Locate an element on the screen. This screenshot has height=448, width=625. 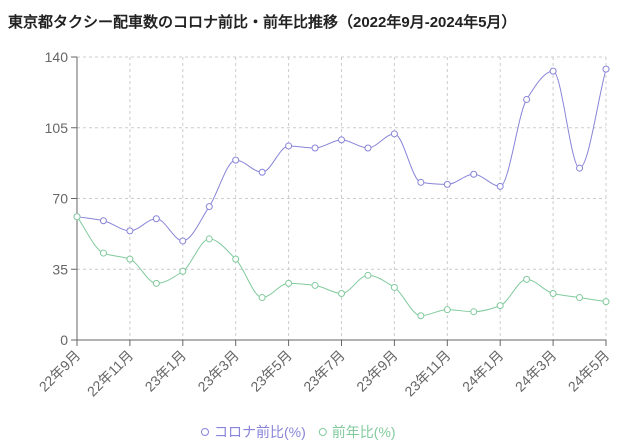
y-tick-label: 70 is located at coordinates (60, 199).